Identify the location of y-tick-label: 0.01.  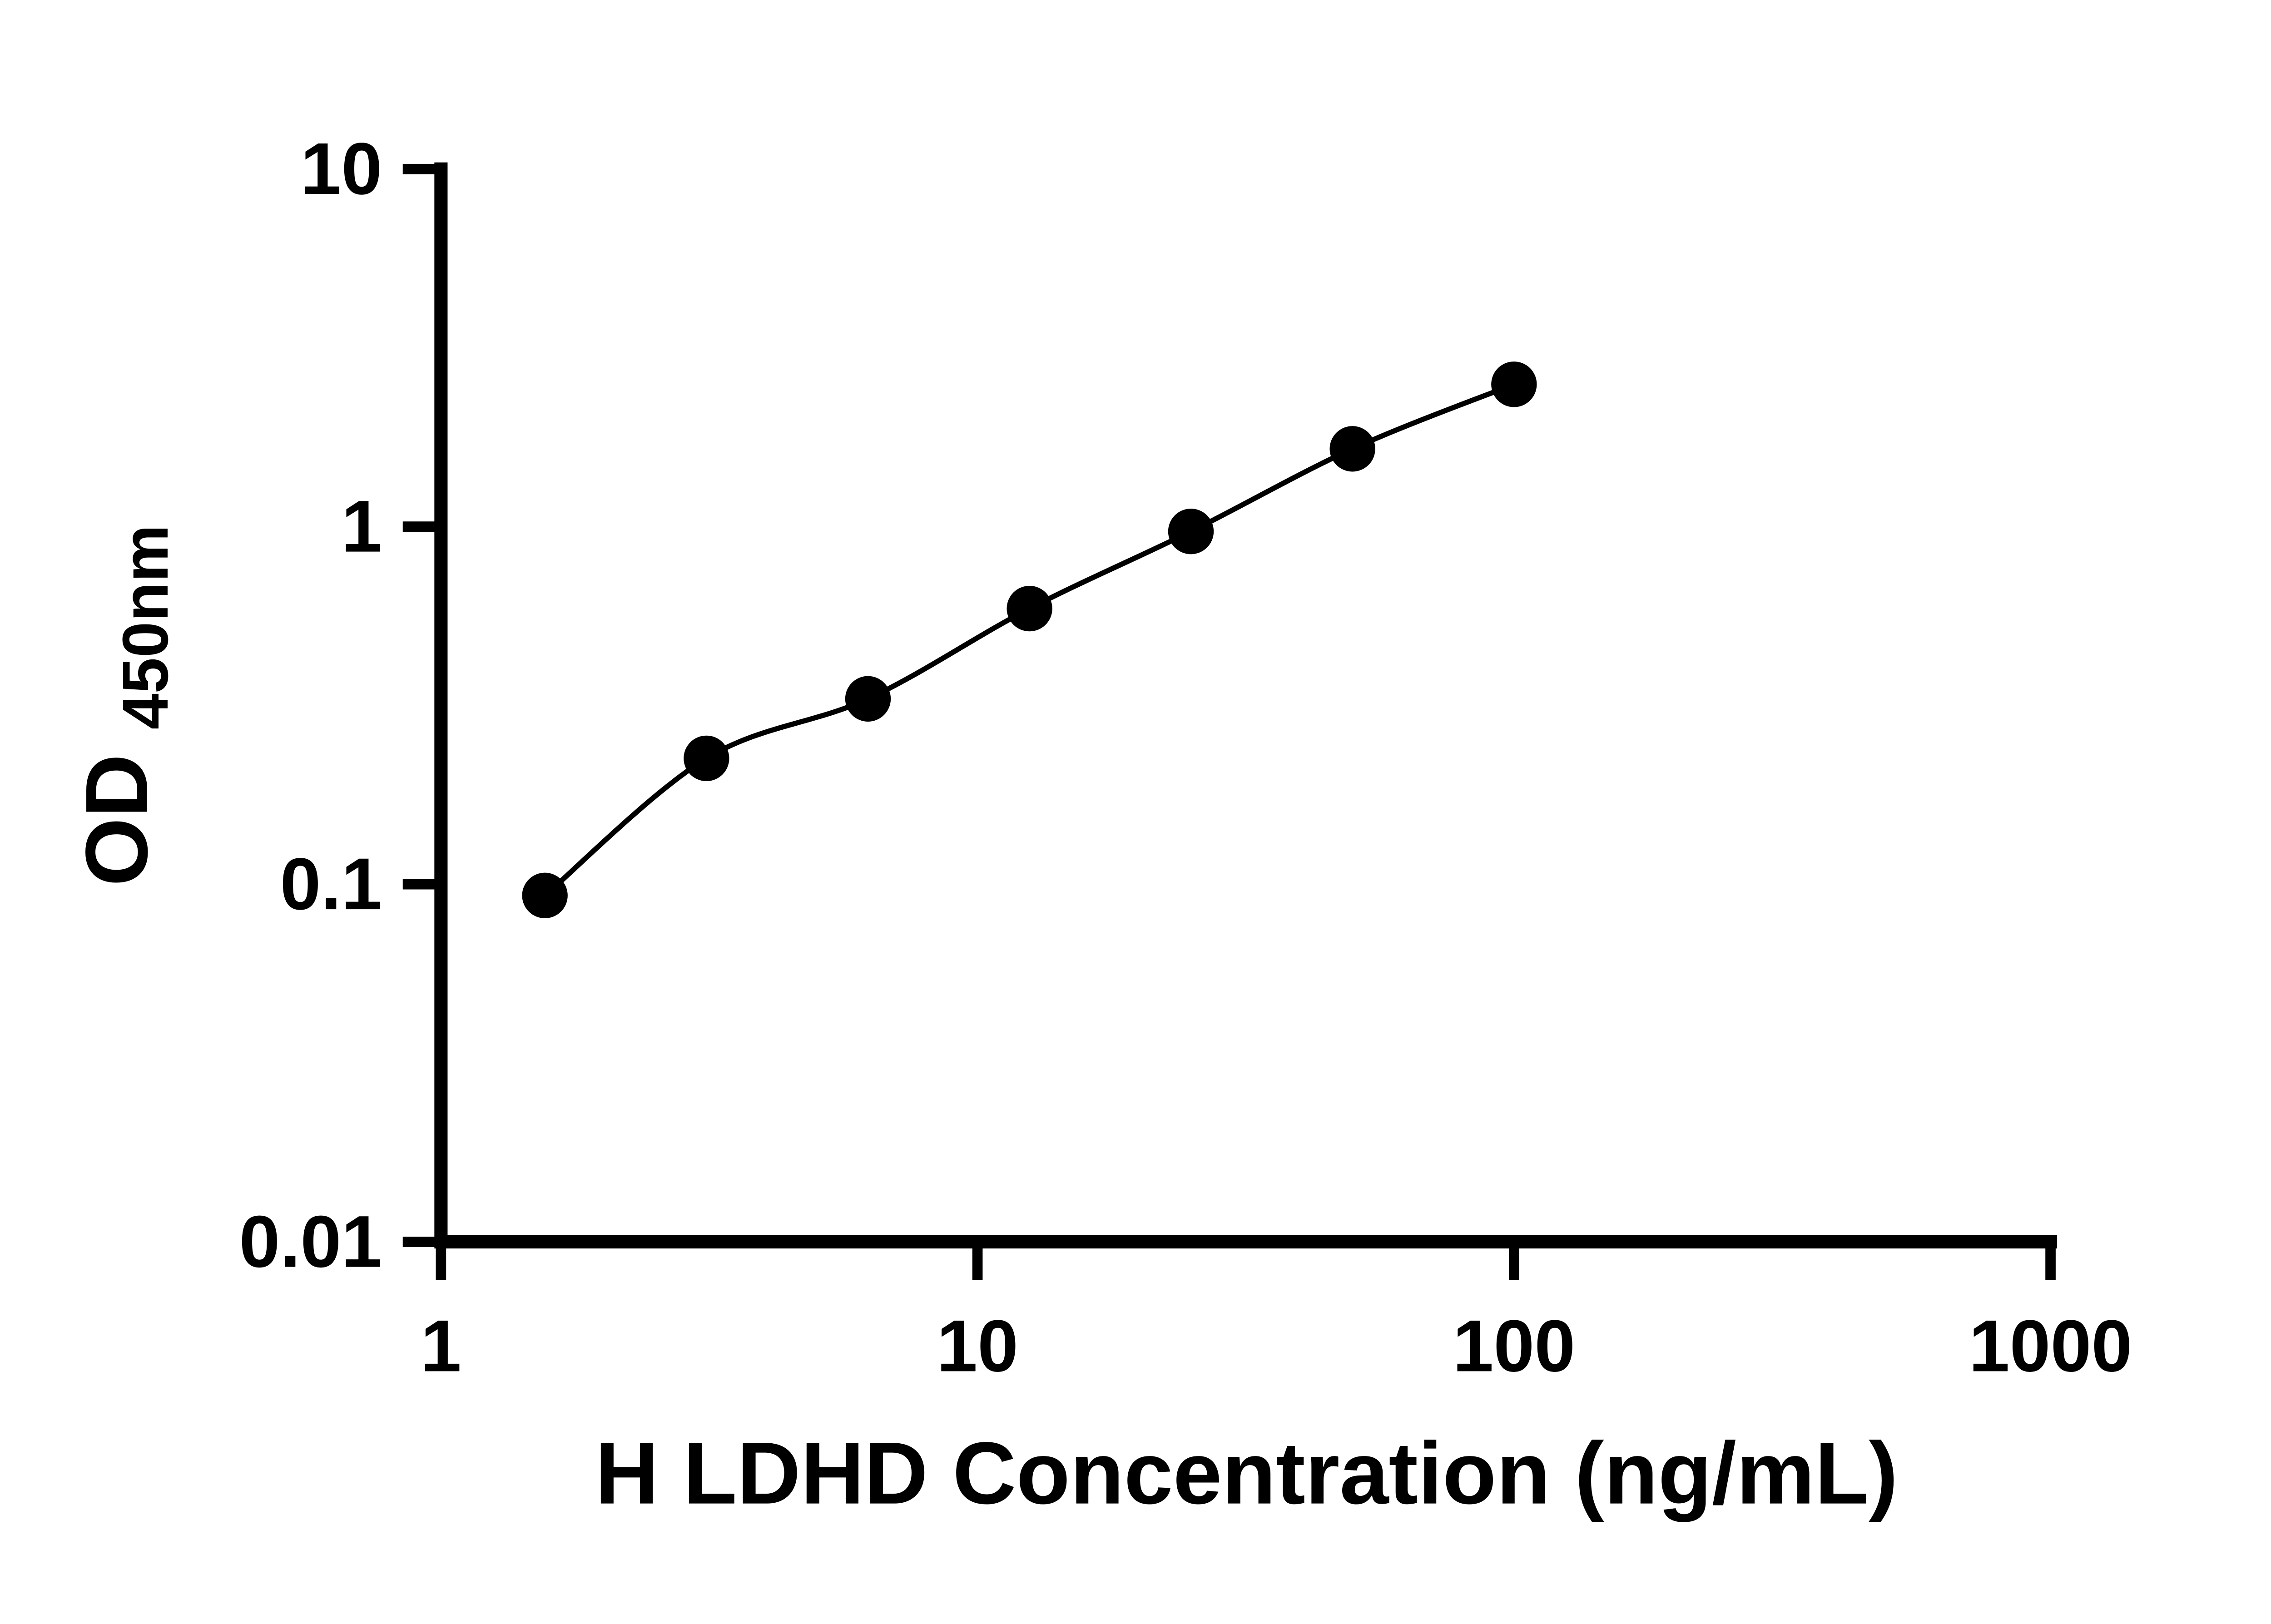
(310, 1242).